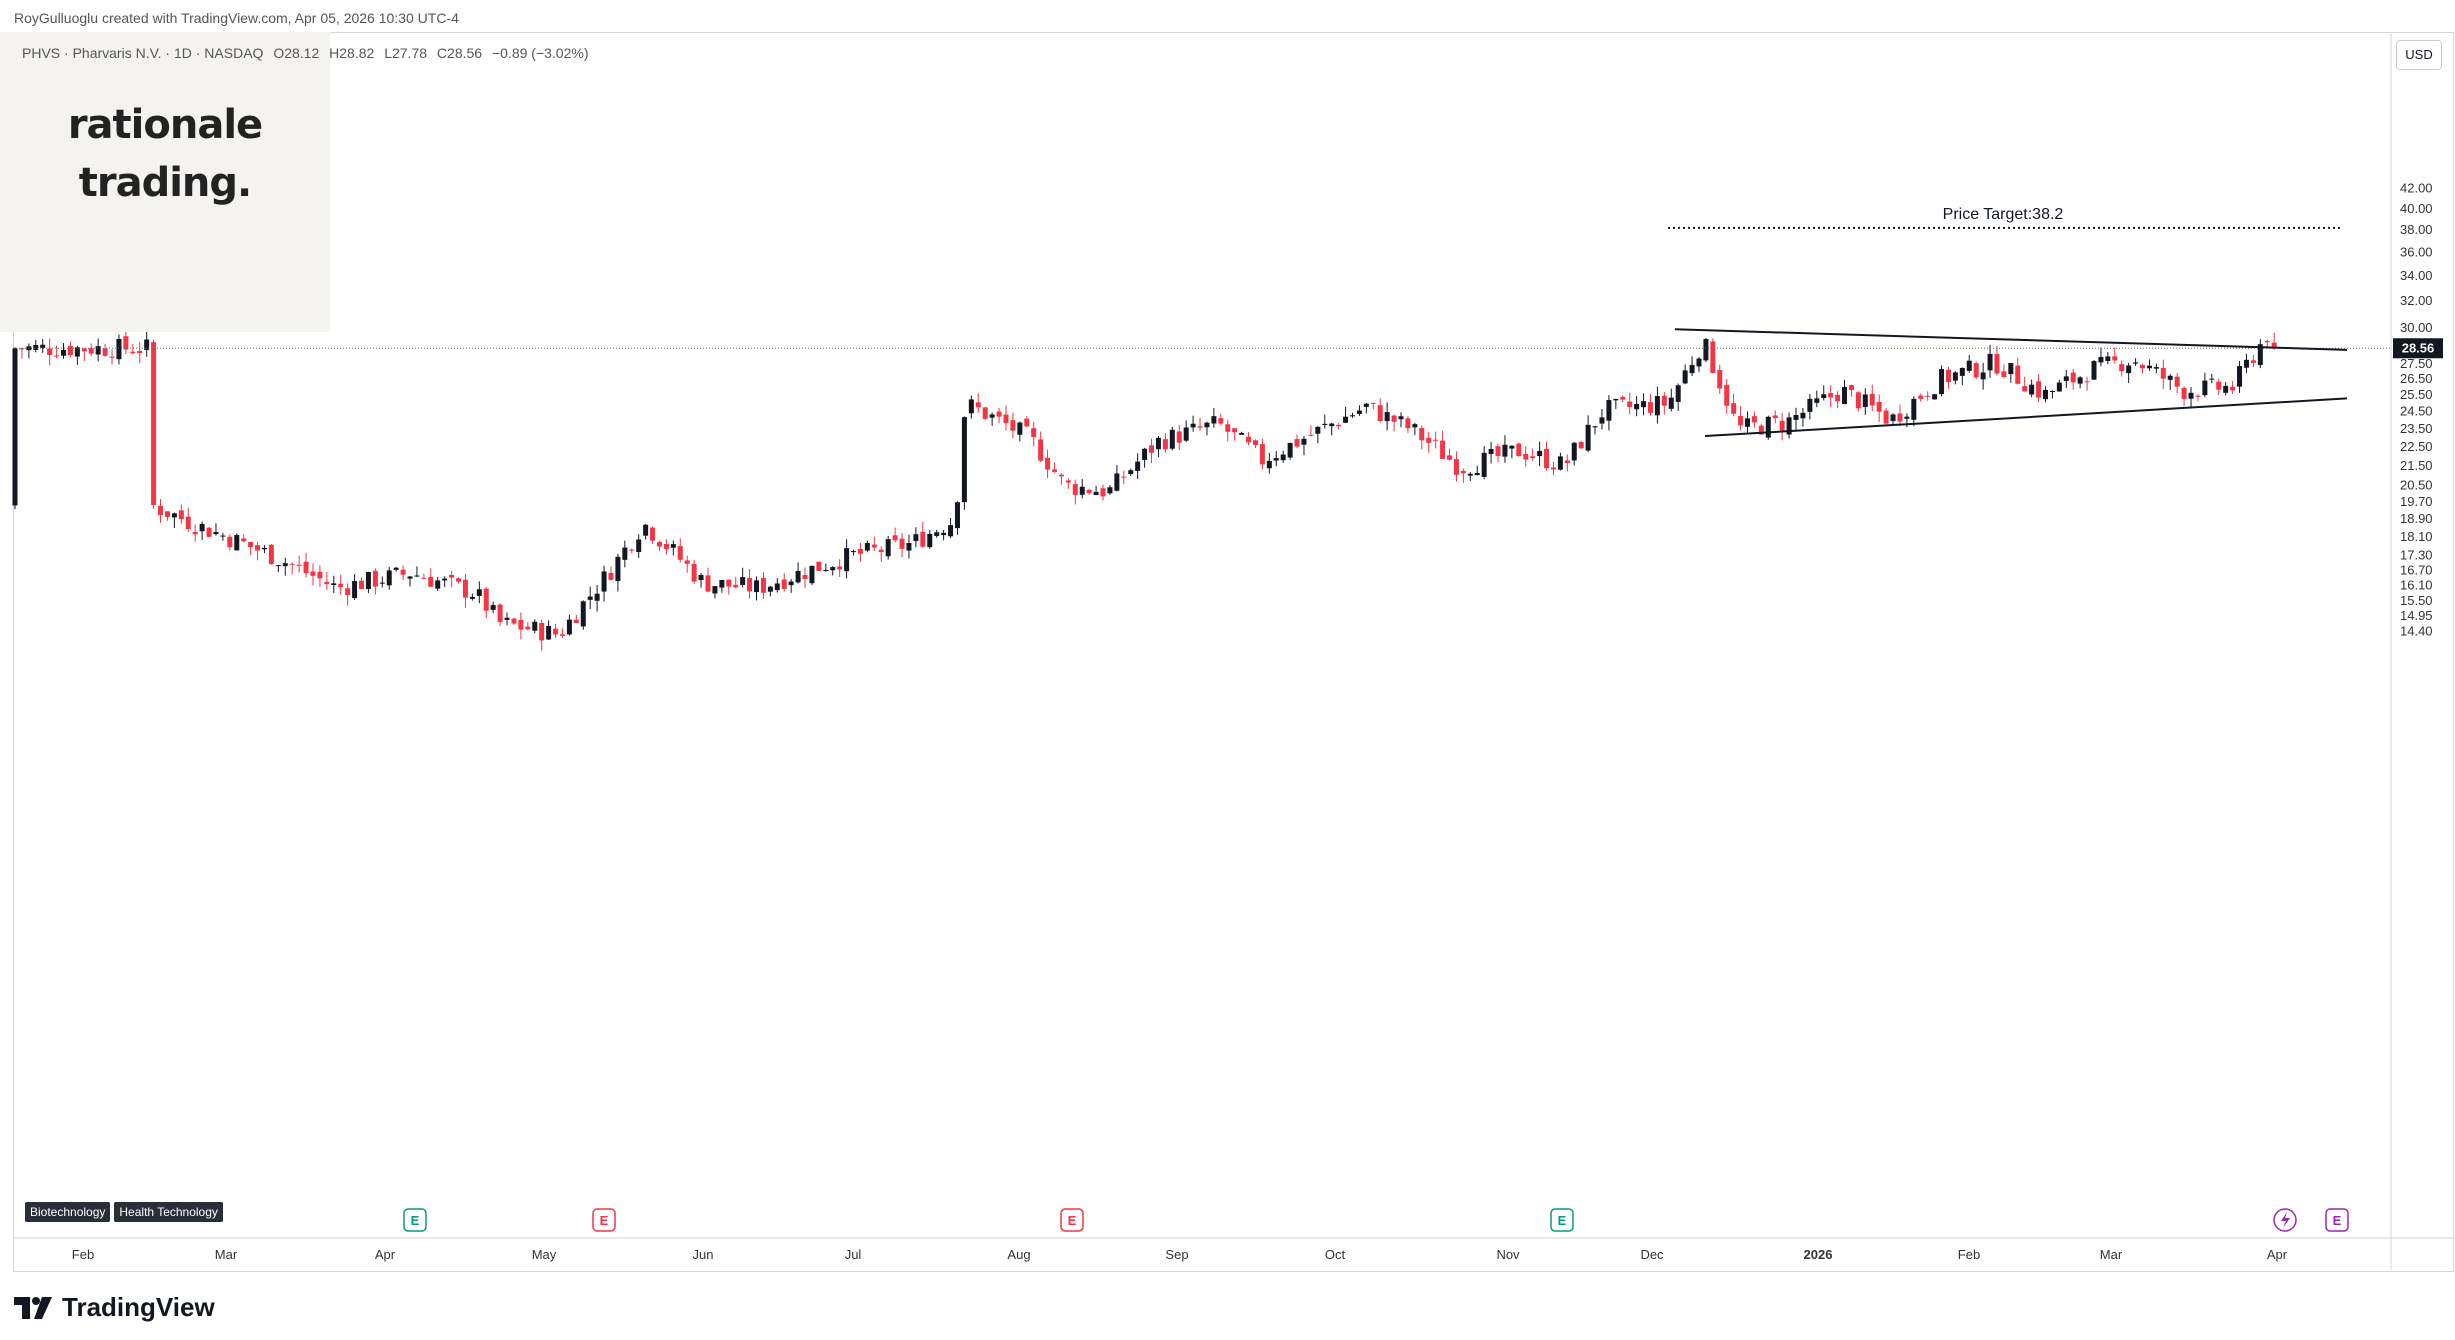 The height and width of the screenshot is (1340, 2455). I want to click on pennant-lower-trendline, so click(2026, 417).